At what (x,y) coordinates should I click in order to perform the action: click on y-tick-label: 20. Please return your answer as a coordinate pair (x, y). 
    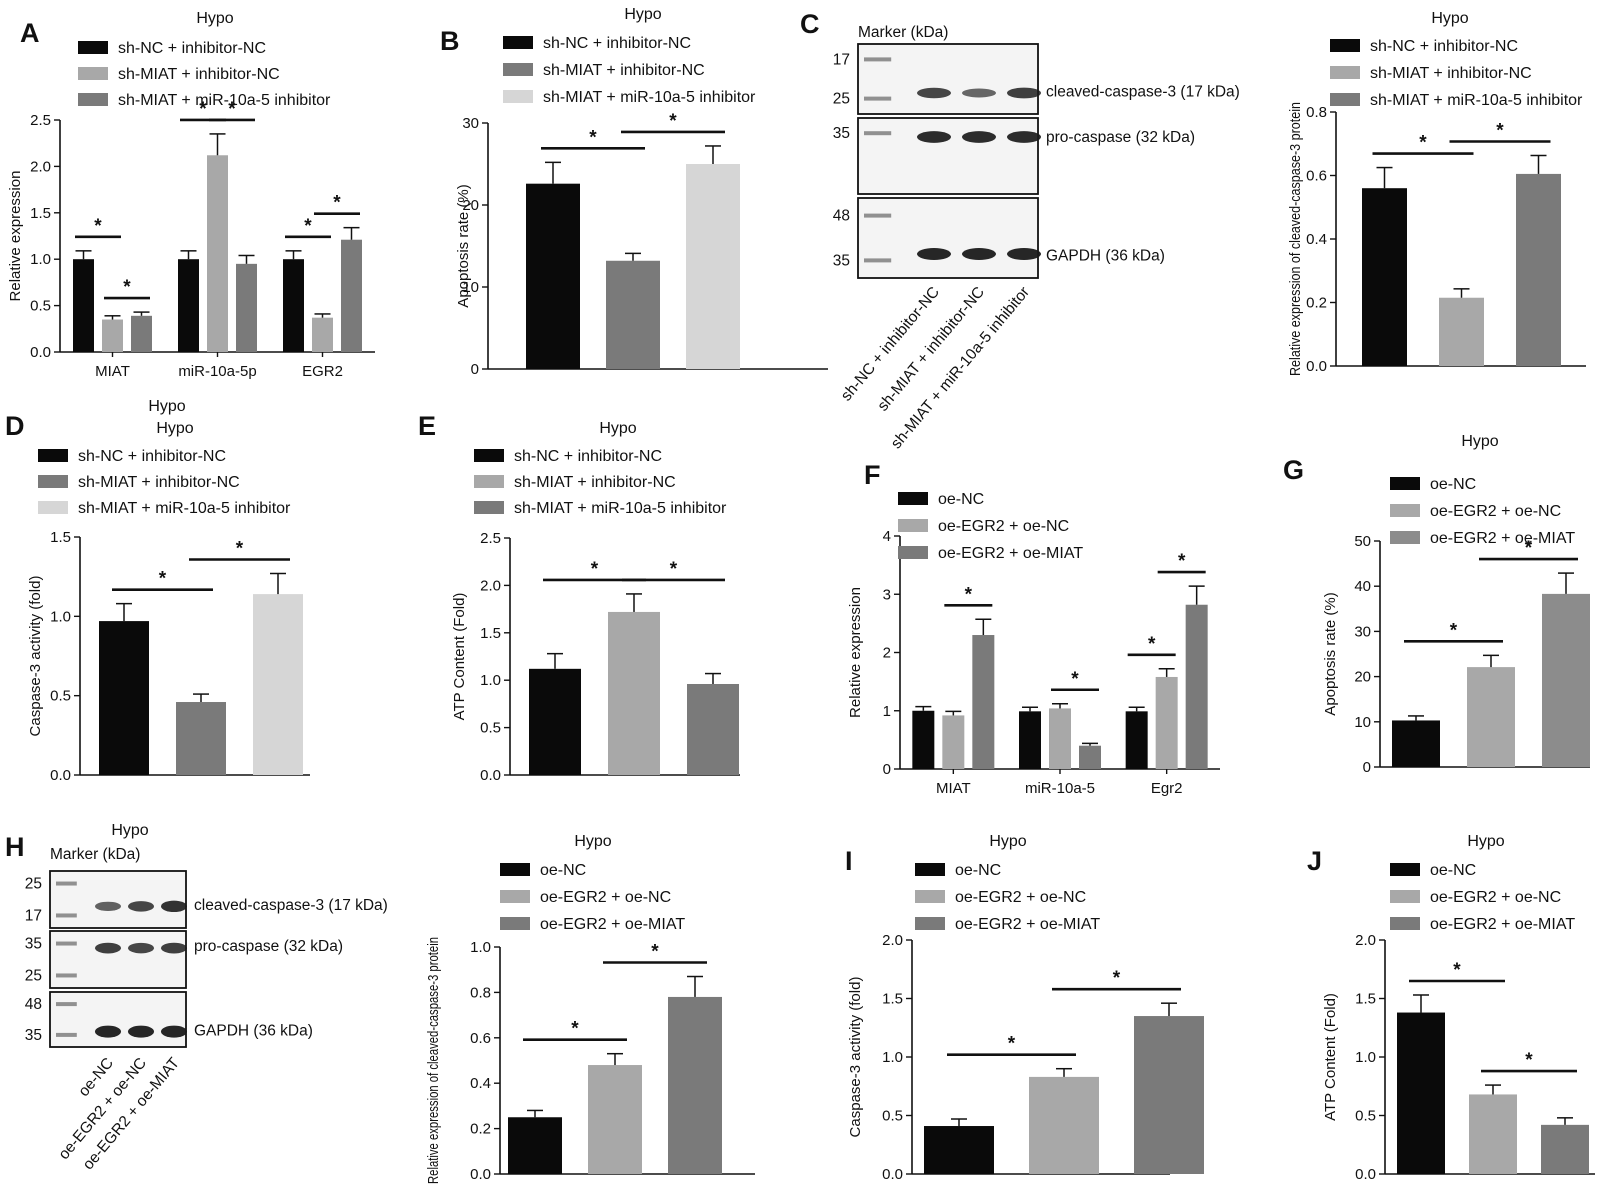
    Looking at the image, I should click on (470, 205).